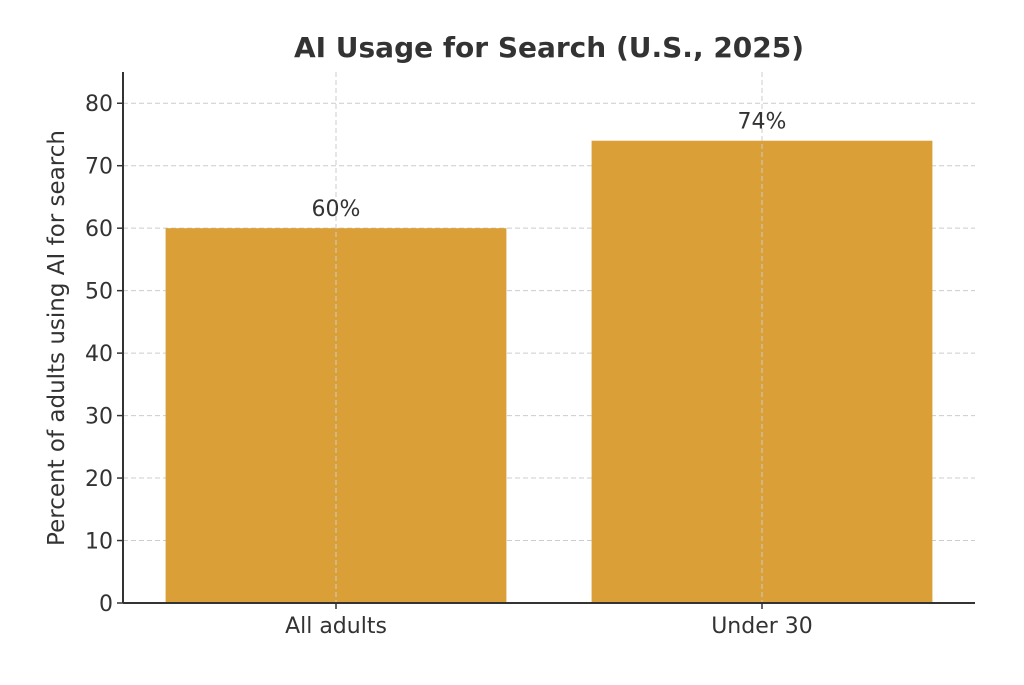 The width and height of the screenshot is (1024, 685). Describe the element at coordinates (99, 104) in the screenshot. I see `y-tick-label: 80` at that location.